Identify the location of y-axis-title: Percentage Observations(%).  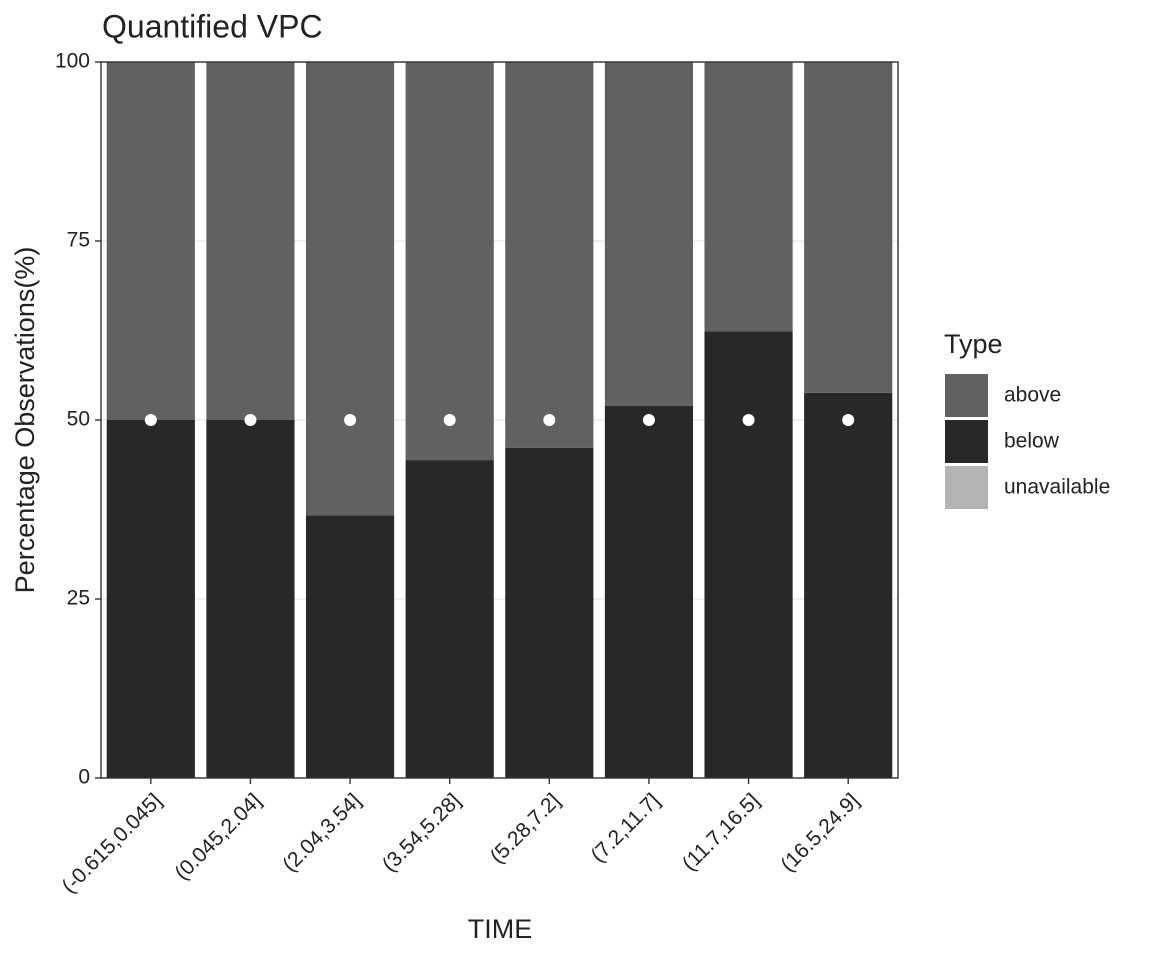
(25, 420).